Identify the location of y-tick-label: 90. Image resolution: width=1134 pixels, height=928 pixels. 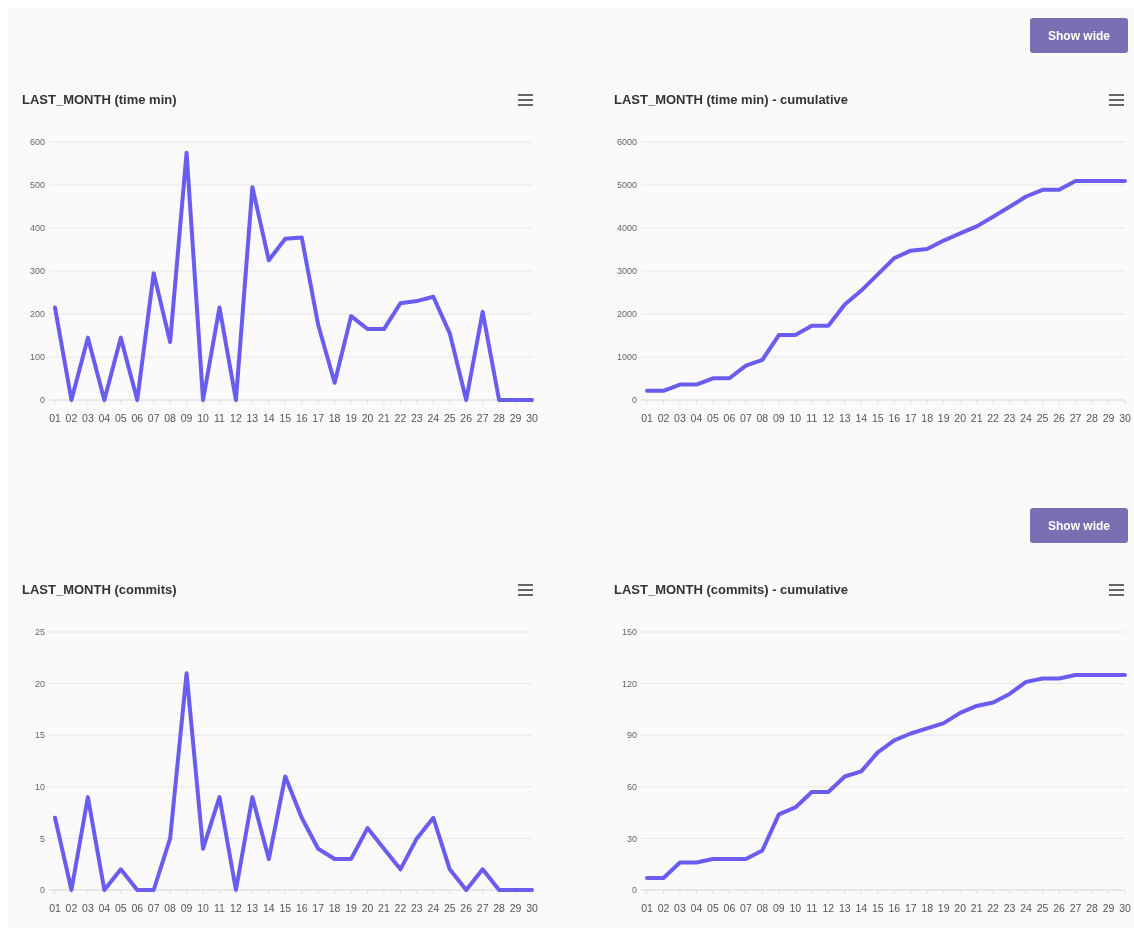
(631, 735).